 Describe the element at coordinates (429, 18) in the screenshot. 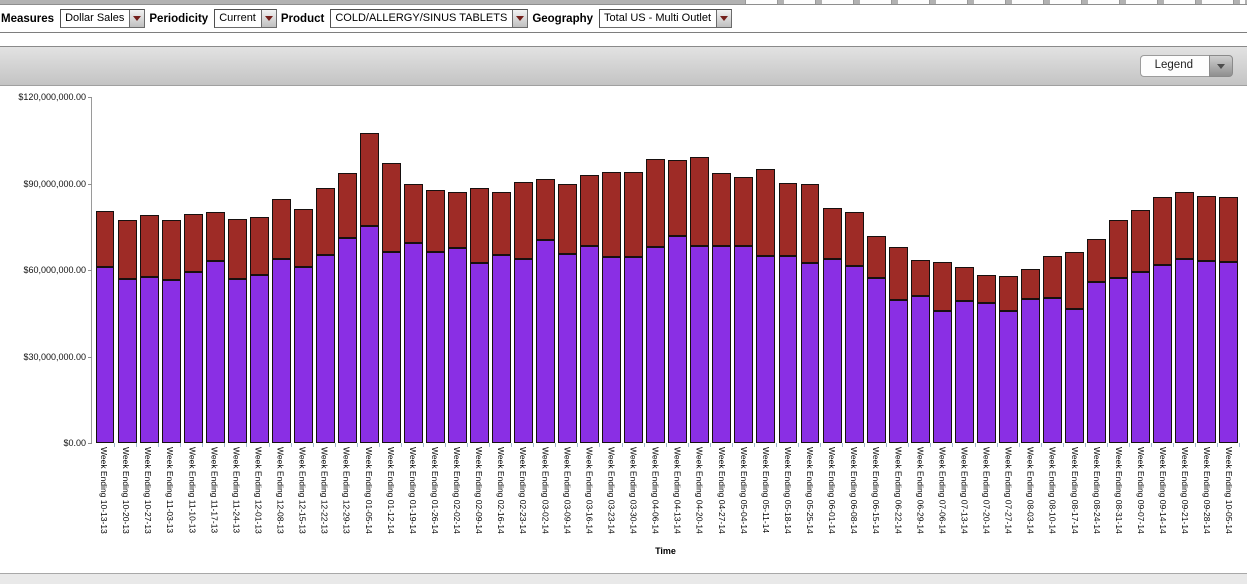

I see `product-dropdown: COLD/ALLERGY/SINUS TABLETS` at that location.